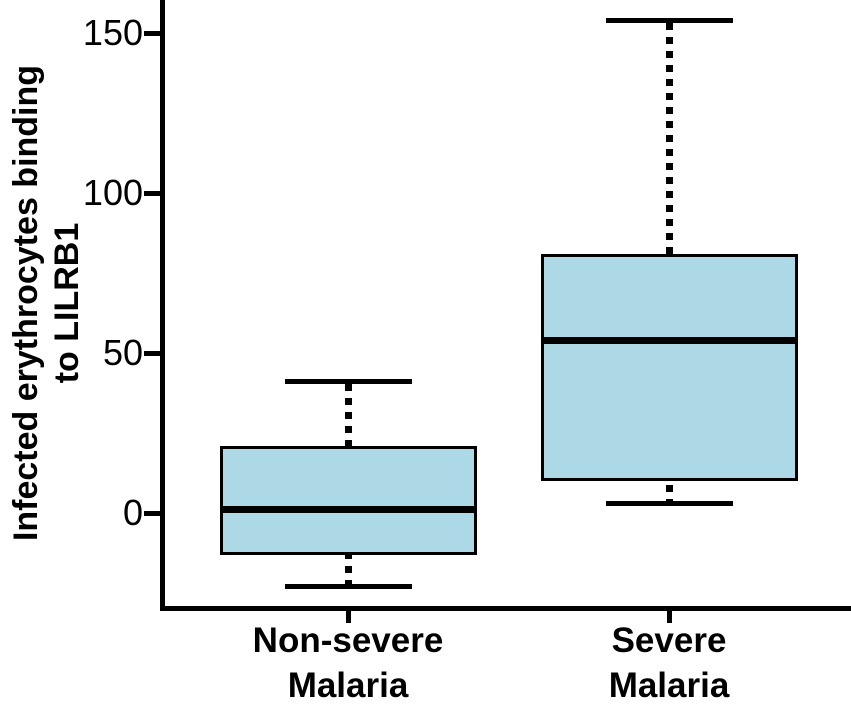 This screenshot has width=851, height=723. I want to click on x-category-label-line: Non-severe, so click(348, 640).